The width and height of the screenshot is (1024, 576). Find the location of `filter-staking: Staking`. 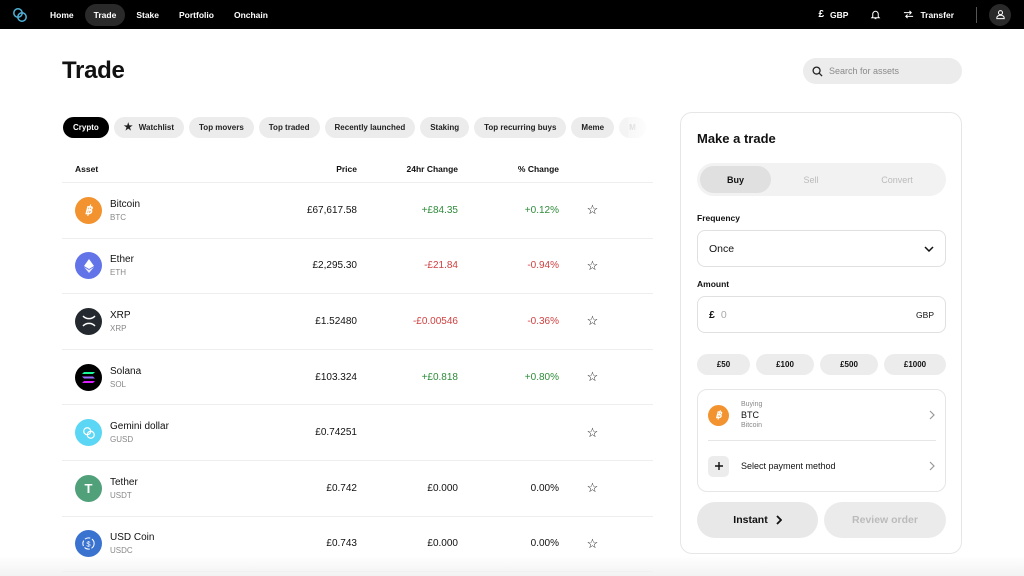

filter-staking: Staking is located at coordinates (445, 127).